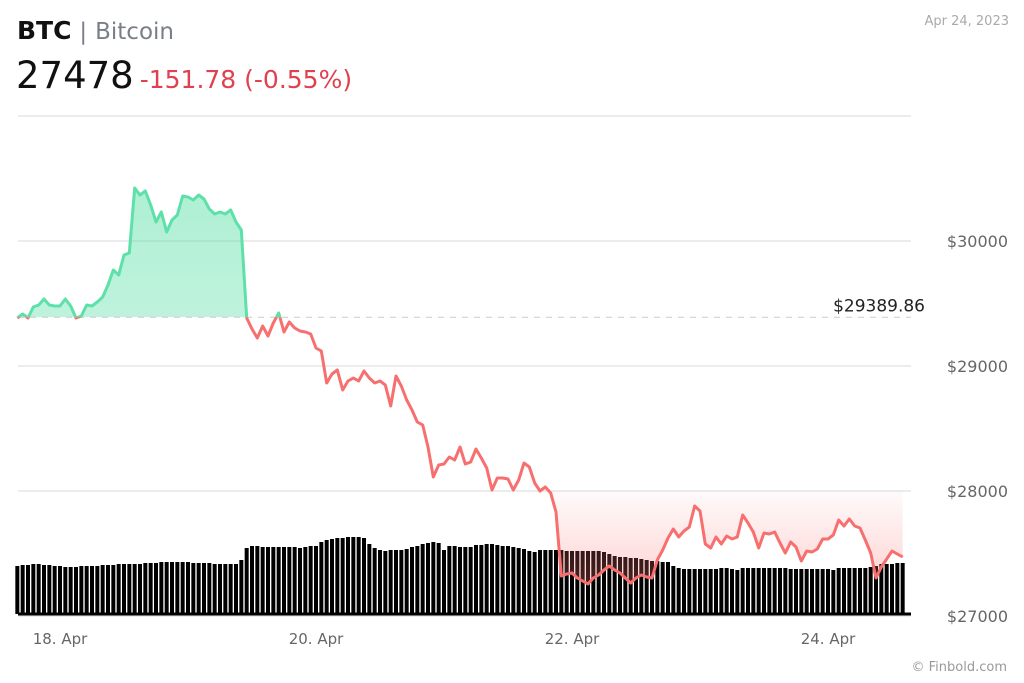  I want to click on x-axis: 18. Apr 20. Apr 22. Apr 24. Apr, so click(444, 639).